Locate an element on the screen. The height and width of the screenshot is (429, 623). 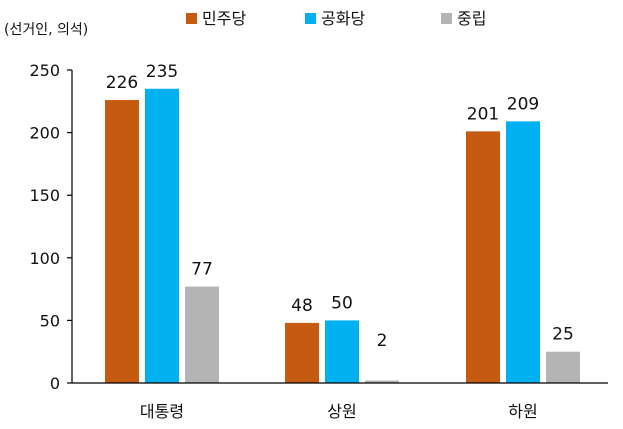
bar-민주당-상원 is located at coordinates (302, 352).